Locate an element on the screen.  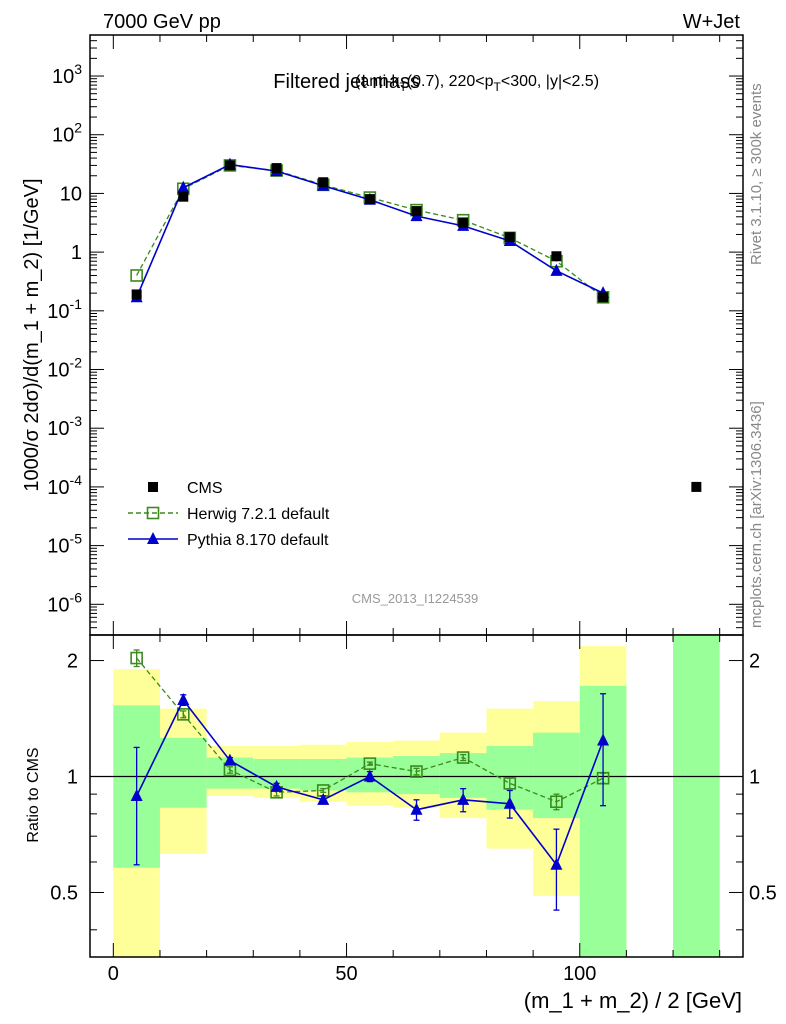
ratio-y-tick-label: 0.5 is located at coordinates (64, 893).